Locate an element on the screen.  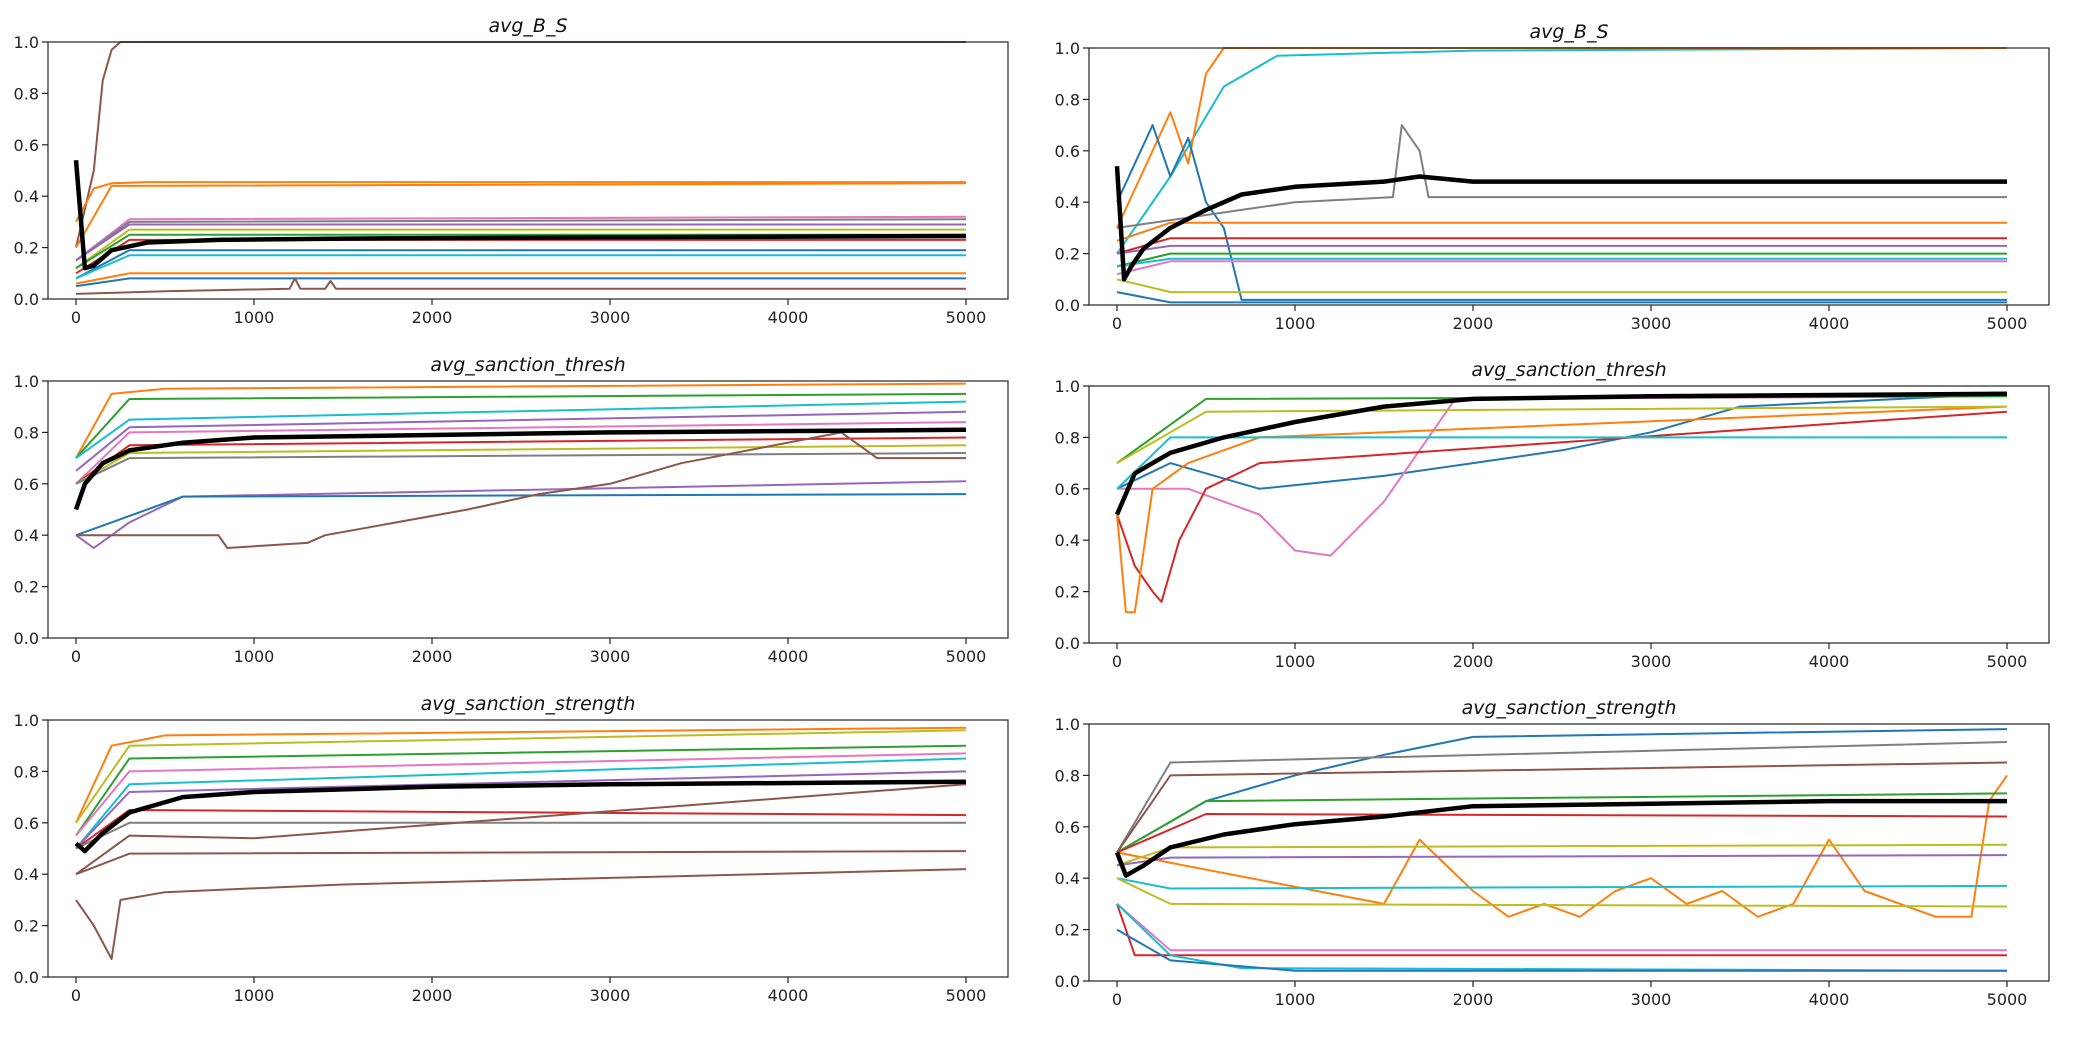
series-line-run-red-dip is located at coordinates (1562, 506).